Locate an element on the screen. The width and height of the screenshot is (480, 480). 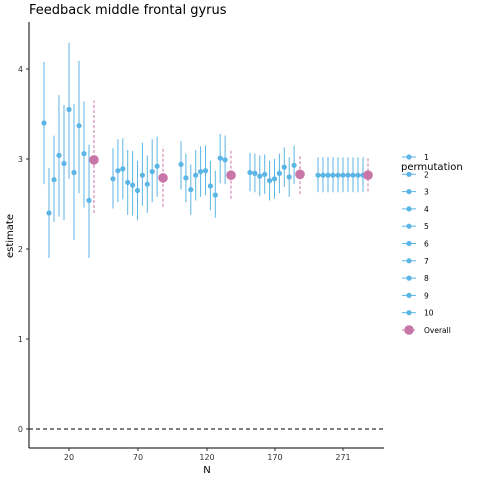
legend-label: 5 is located at coordinates (426, 226).